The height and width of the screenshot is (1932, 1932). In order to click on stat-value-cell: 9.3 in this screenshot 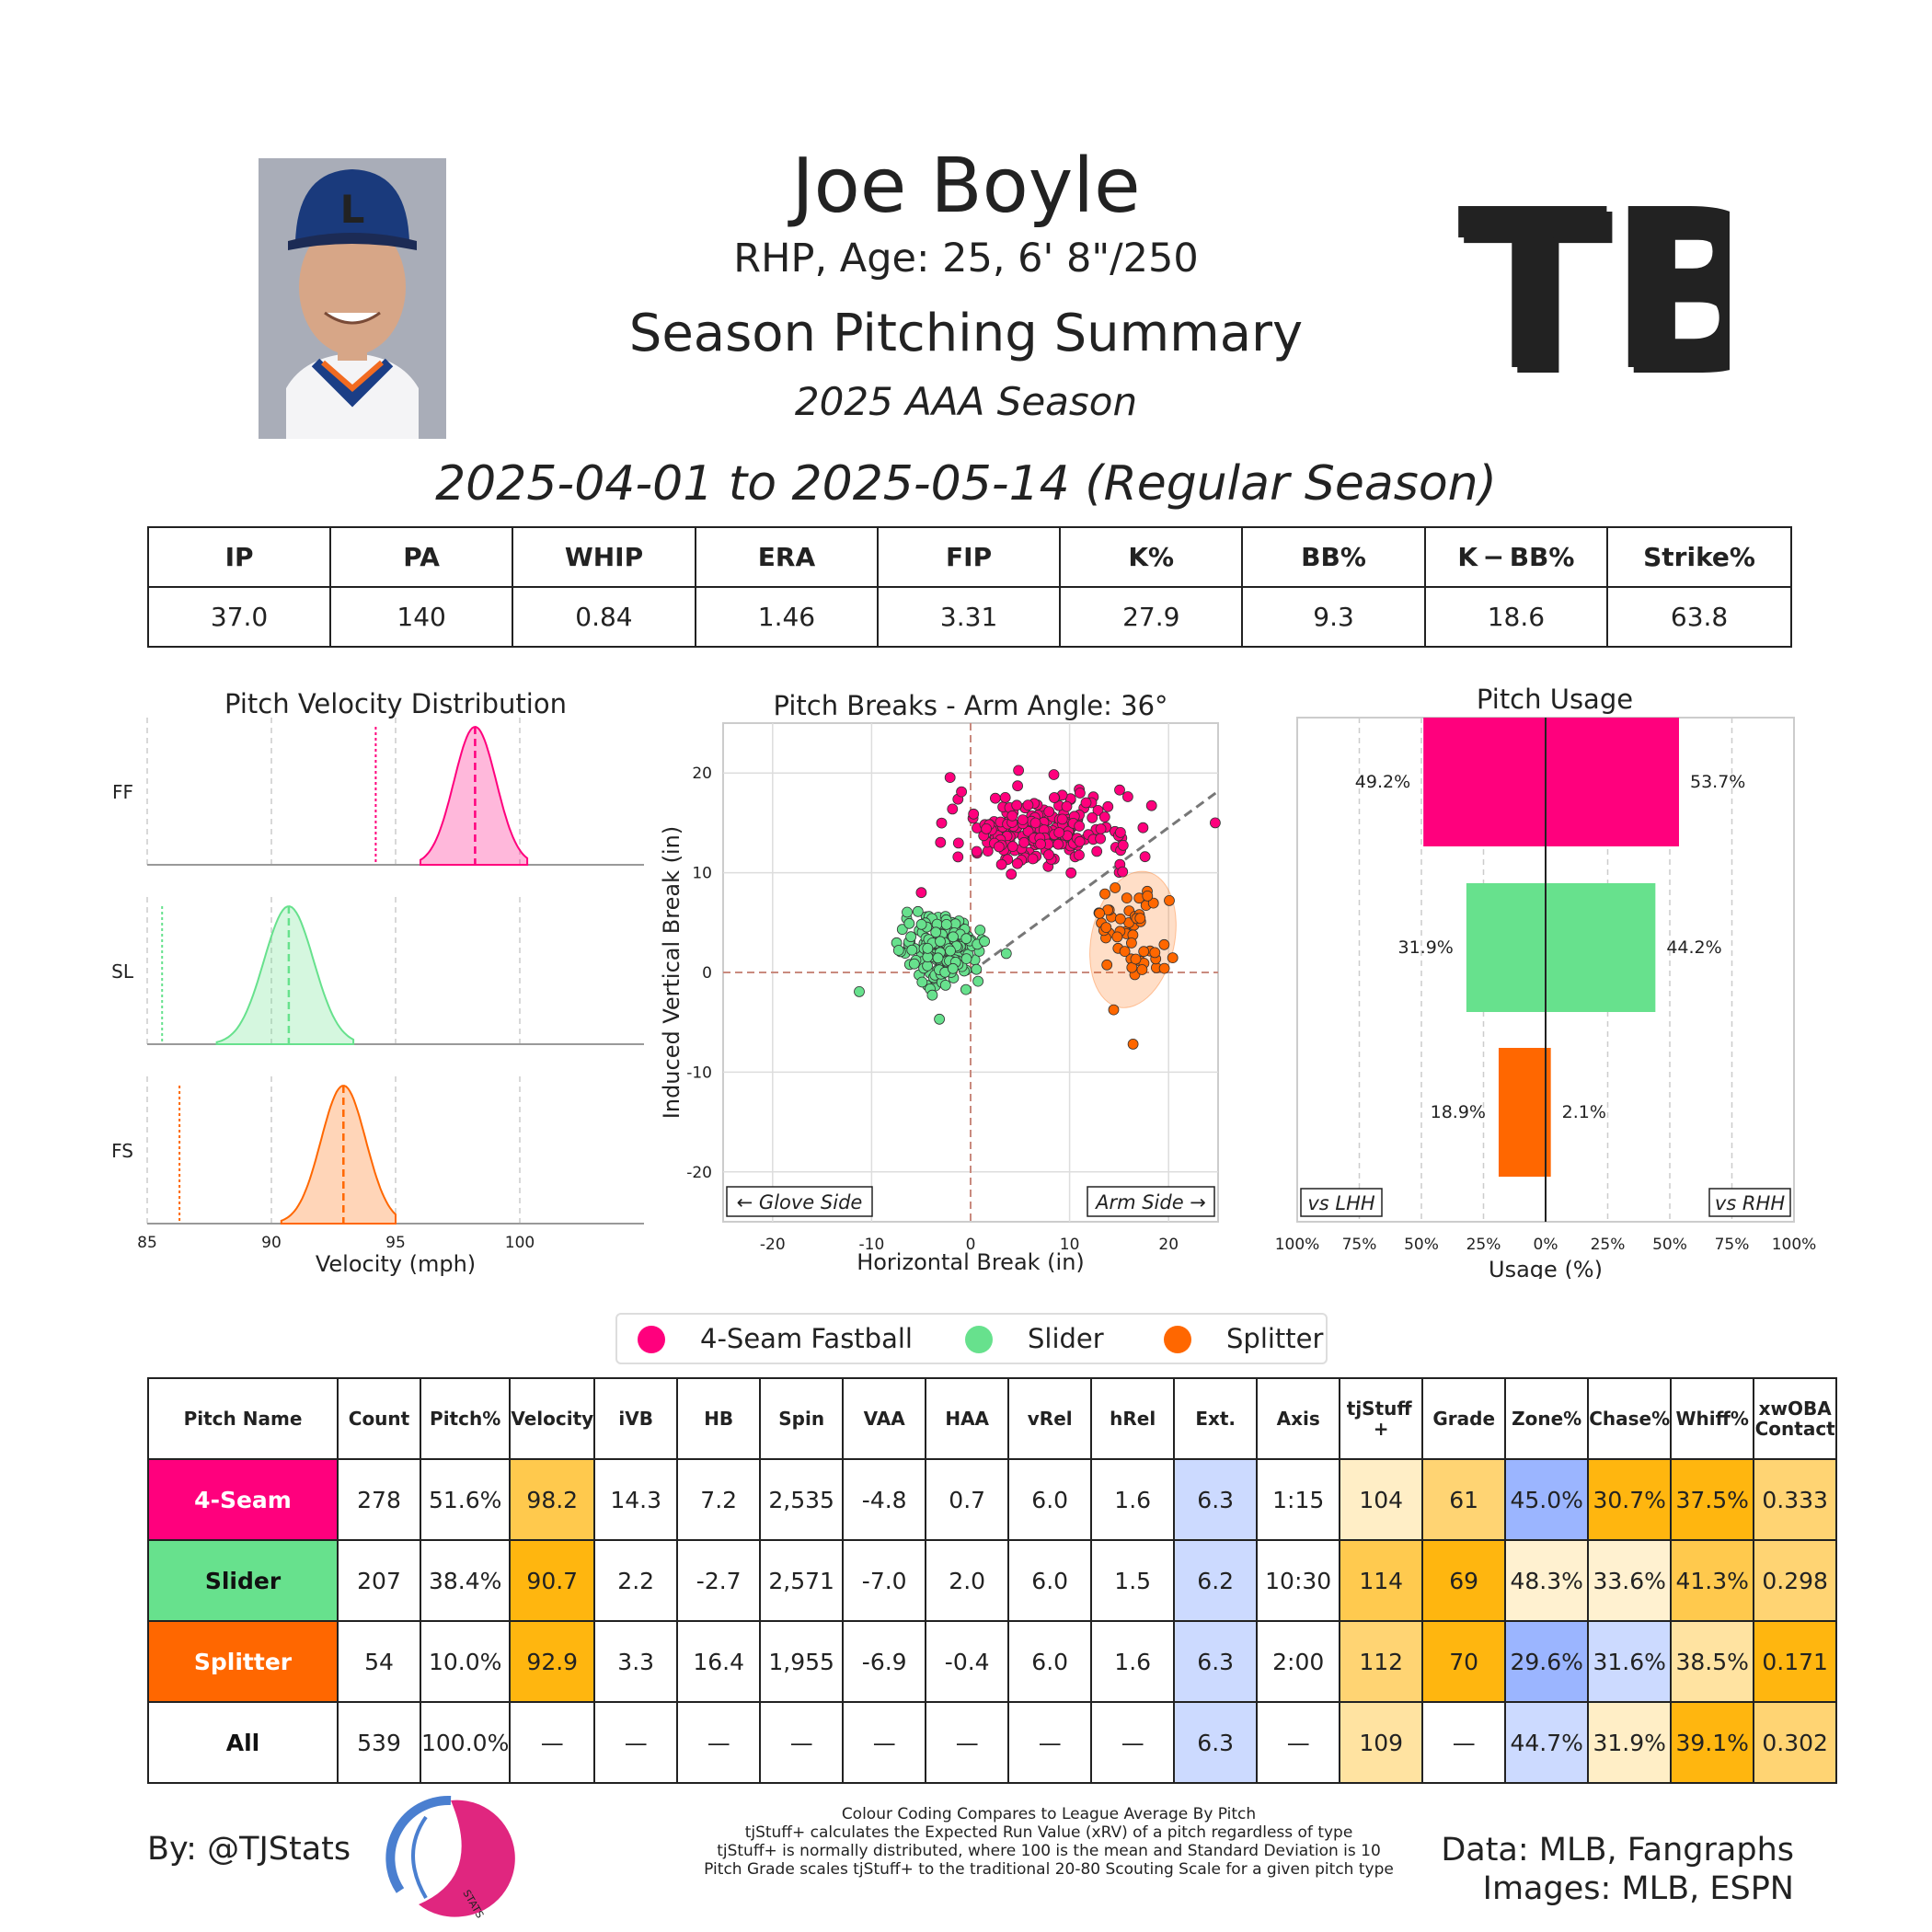, I will do `click(1333, 617)`.